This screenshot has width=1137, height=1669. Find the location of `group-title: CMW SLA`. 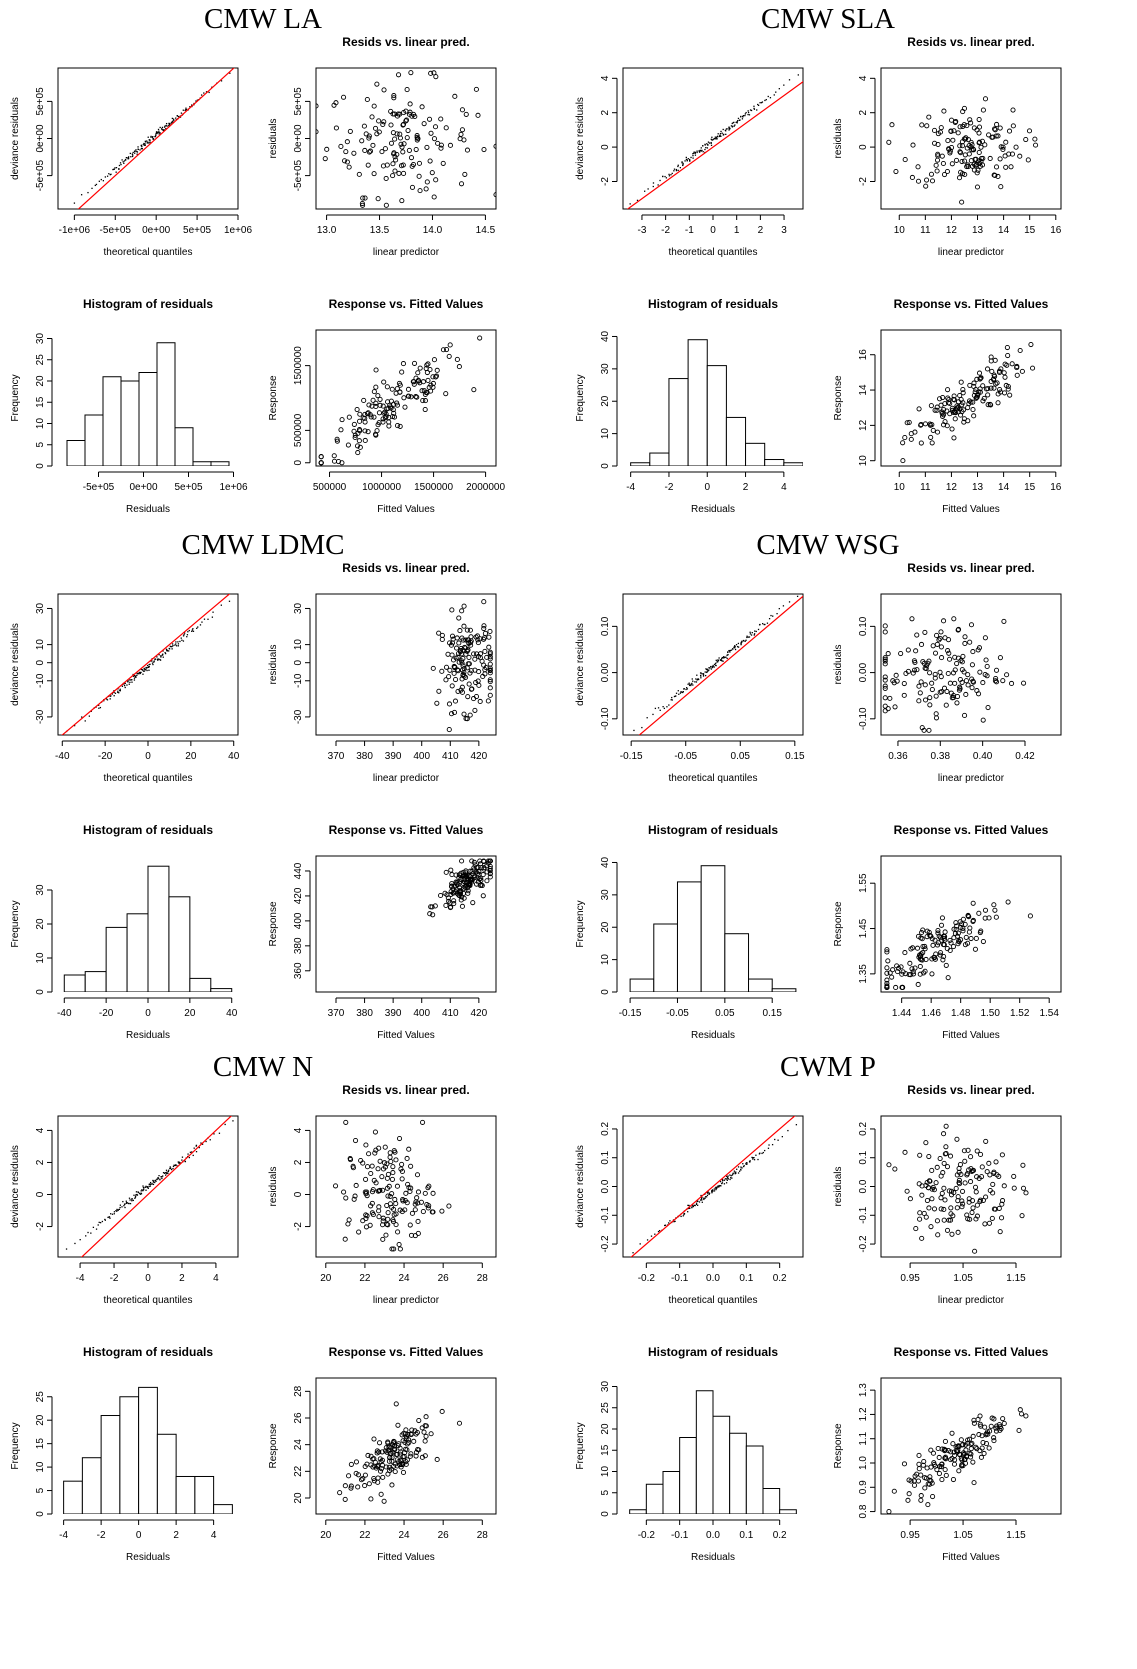

group-title: CMW SLA is located at coordinates (828, 19).